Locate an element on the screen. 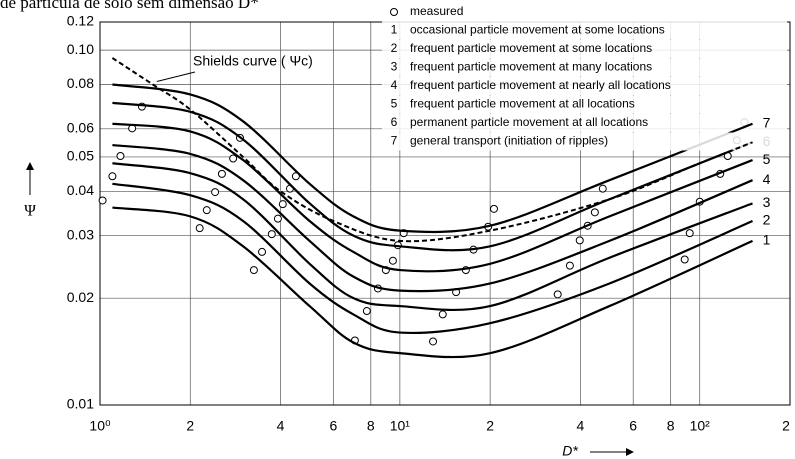 The width and height of the screenshot is (795, 459). x-tick-label: 10¹ is located at coordinates (400, 426).